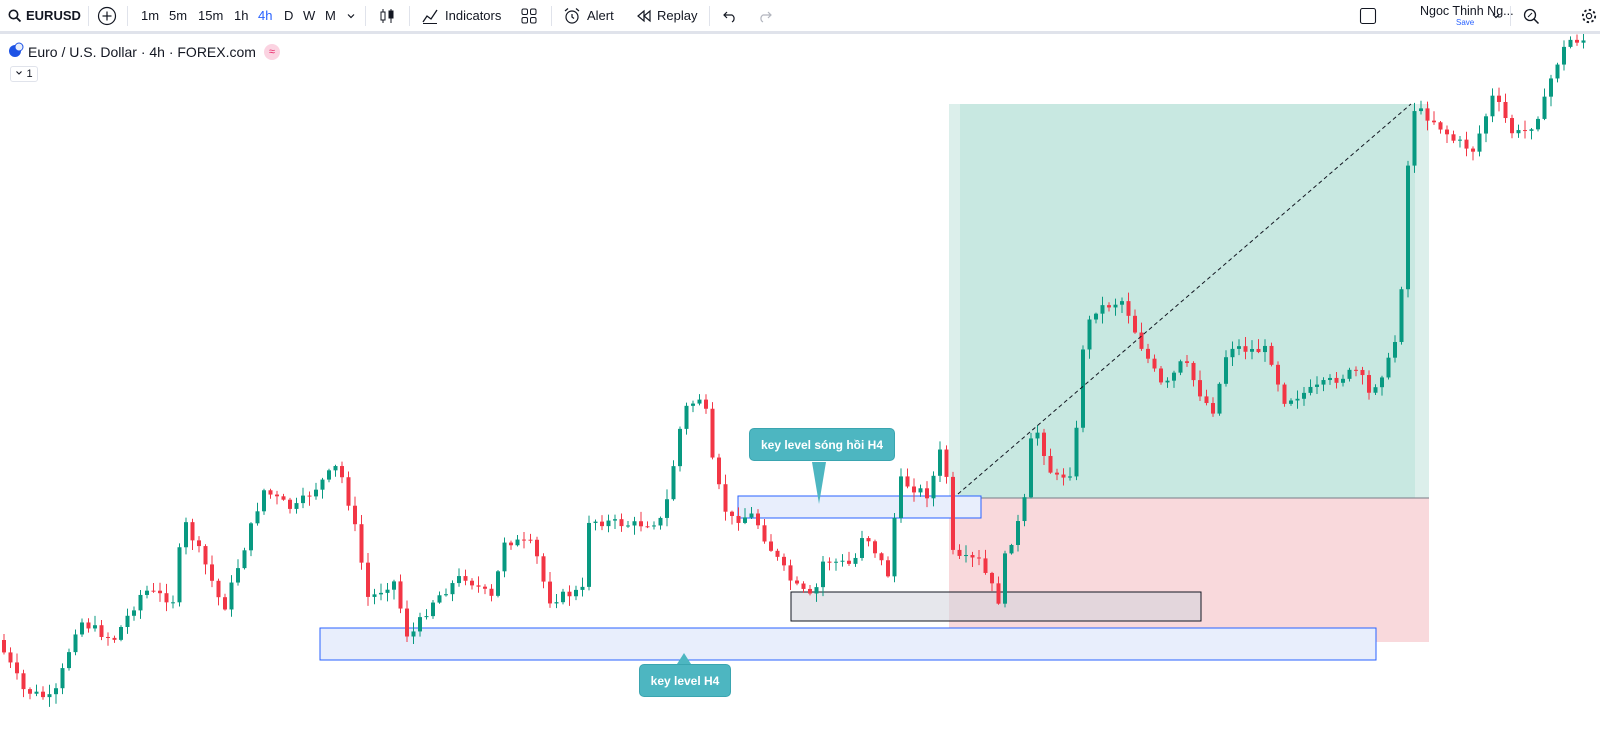 This screenshot has width=1600, height=732. I want to click on collapse-count: 1, so click(29, 74).